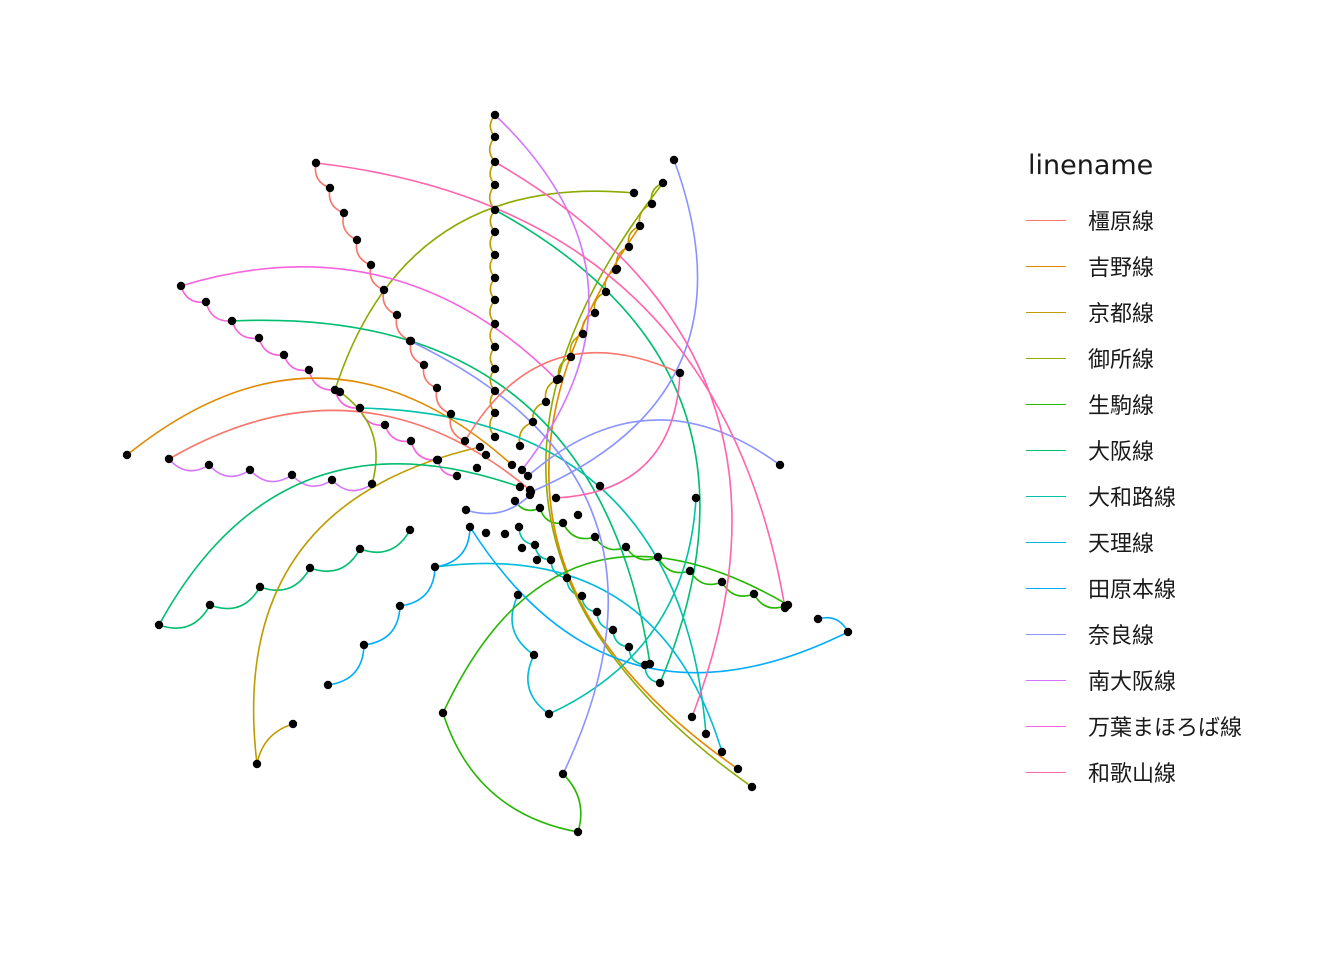  Describe the element at coordinates (1121, 268) in the screenshot. I see `legend-label: 吉野線` at that location.